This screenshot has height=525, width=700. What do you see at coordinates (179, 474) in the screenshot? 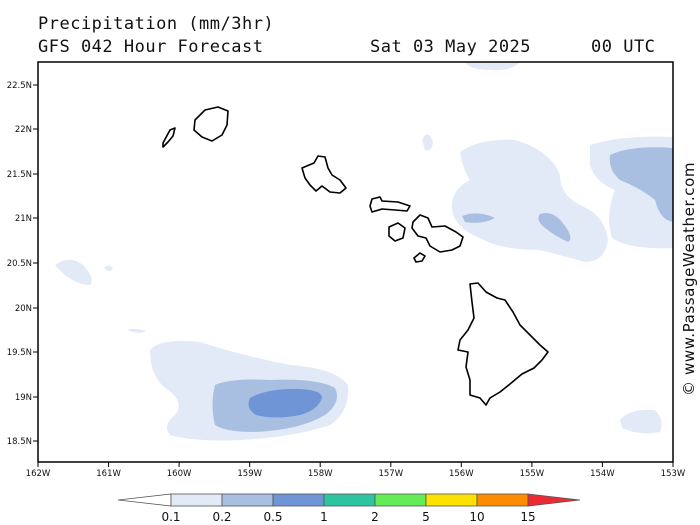
I see `lon-label: 160W` at bounding box center [179, 474].